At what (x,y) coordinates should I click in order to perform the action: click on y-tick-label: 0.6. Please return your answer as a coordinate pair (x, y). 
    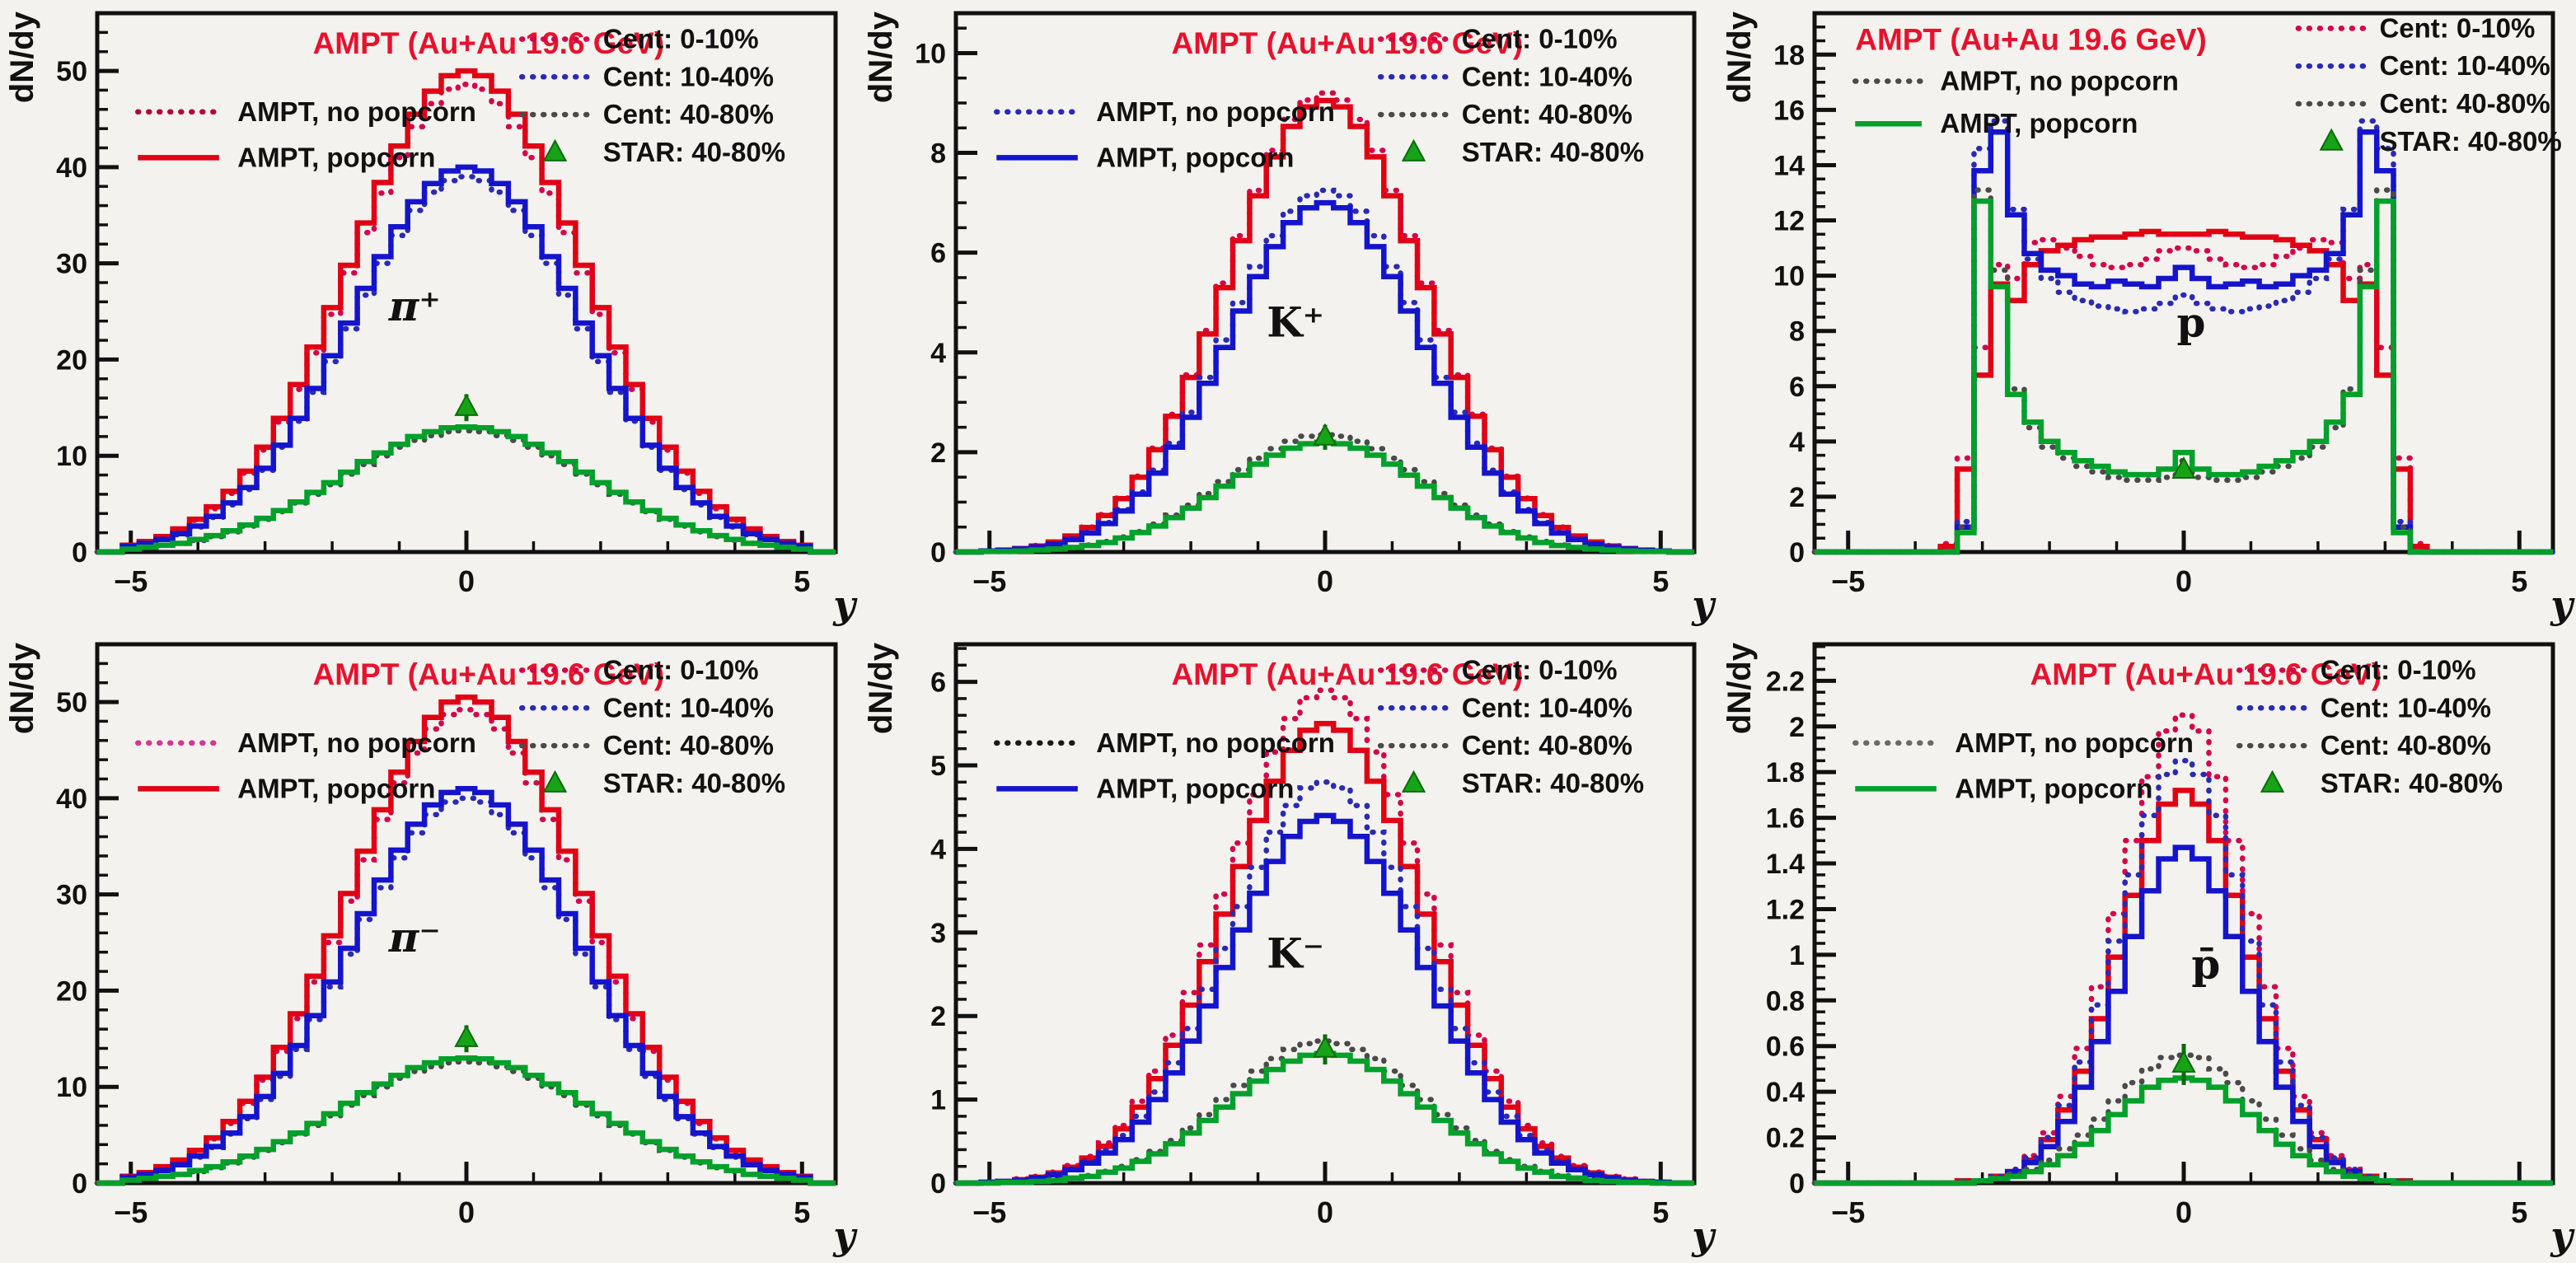
    Looking at the image, I should click on (1785, 1047).